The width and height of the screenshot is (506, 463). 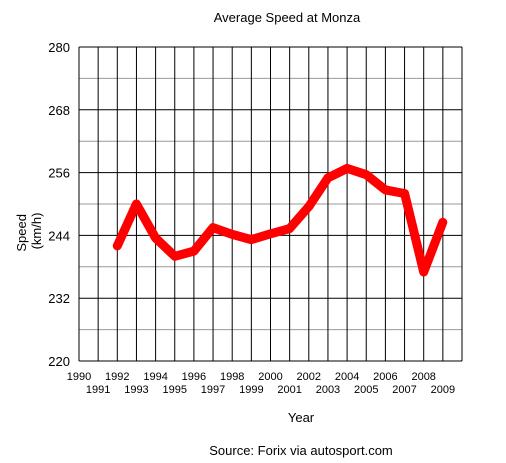 I want to click on y-tick-label: 280, so click(x=59, y=47).